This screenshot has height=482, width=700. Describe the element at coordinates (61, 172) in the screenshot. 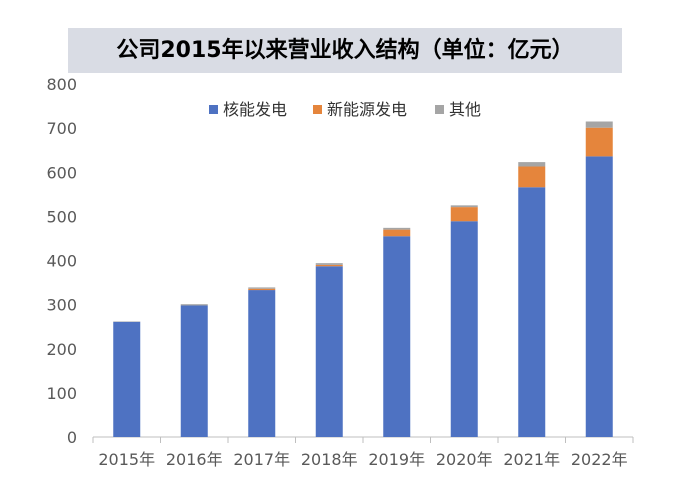

I see `y-tick-label: 600` at that location.